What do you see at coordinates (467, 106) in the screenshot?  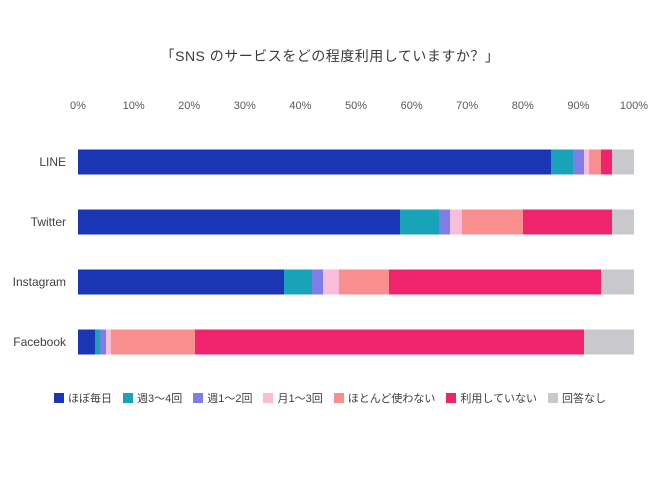 I see `x-tick-label: 70%` at bounding box center [467, 106].